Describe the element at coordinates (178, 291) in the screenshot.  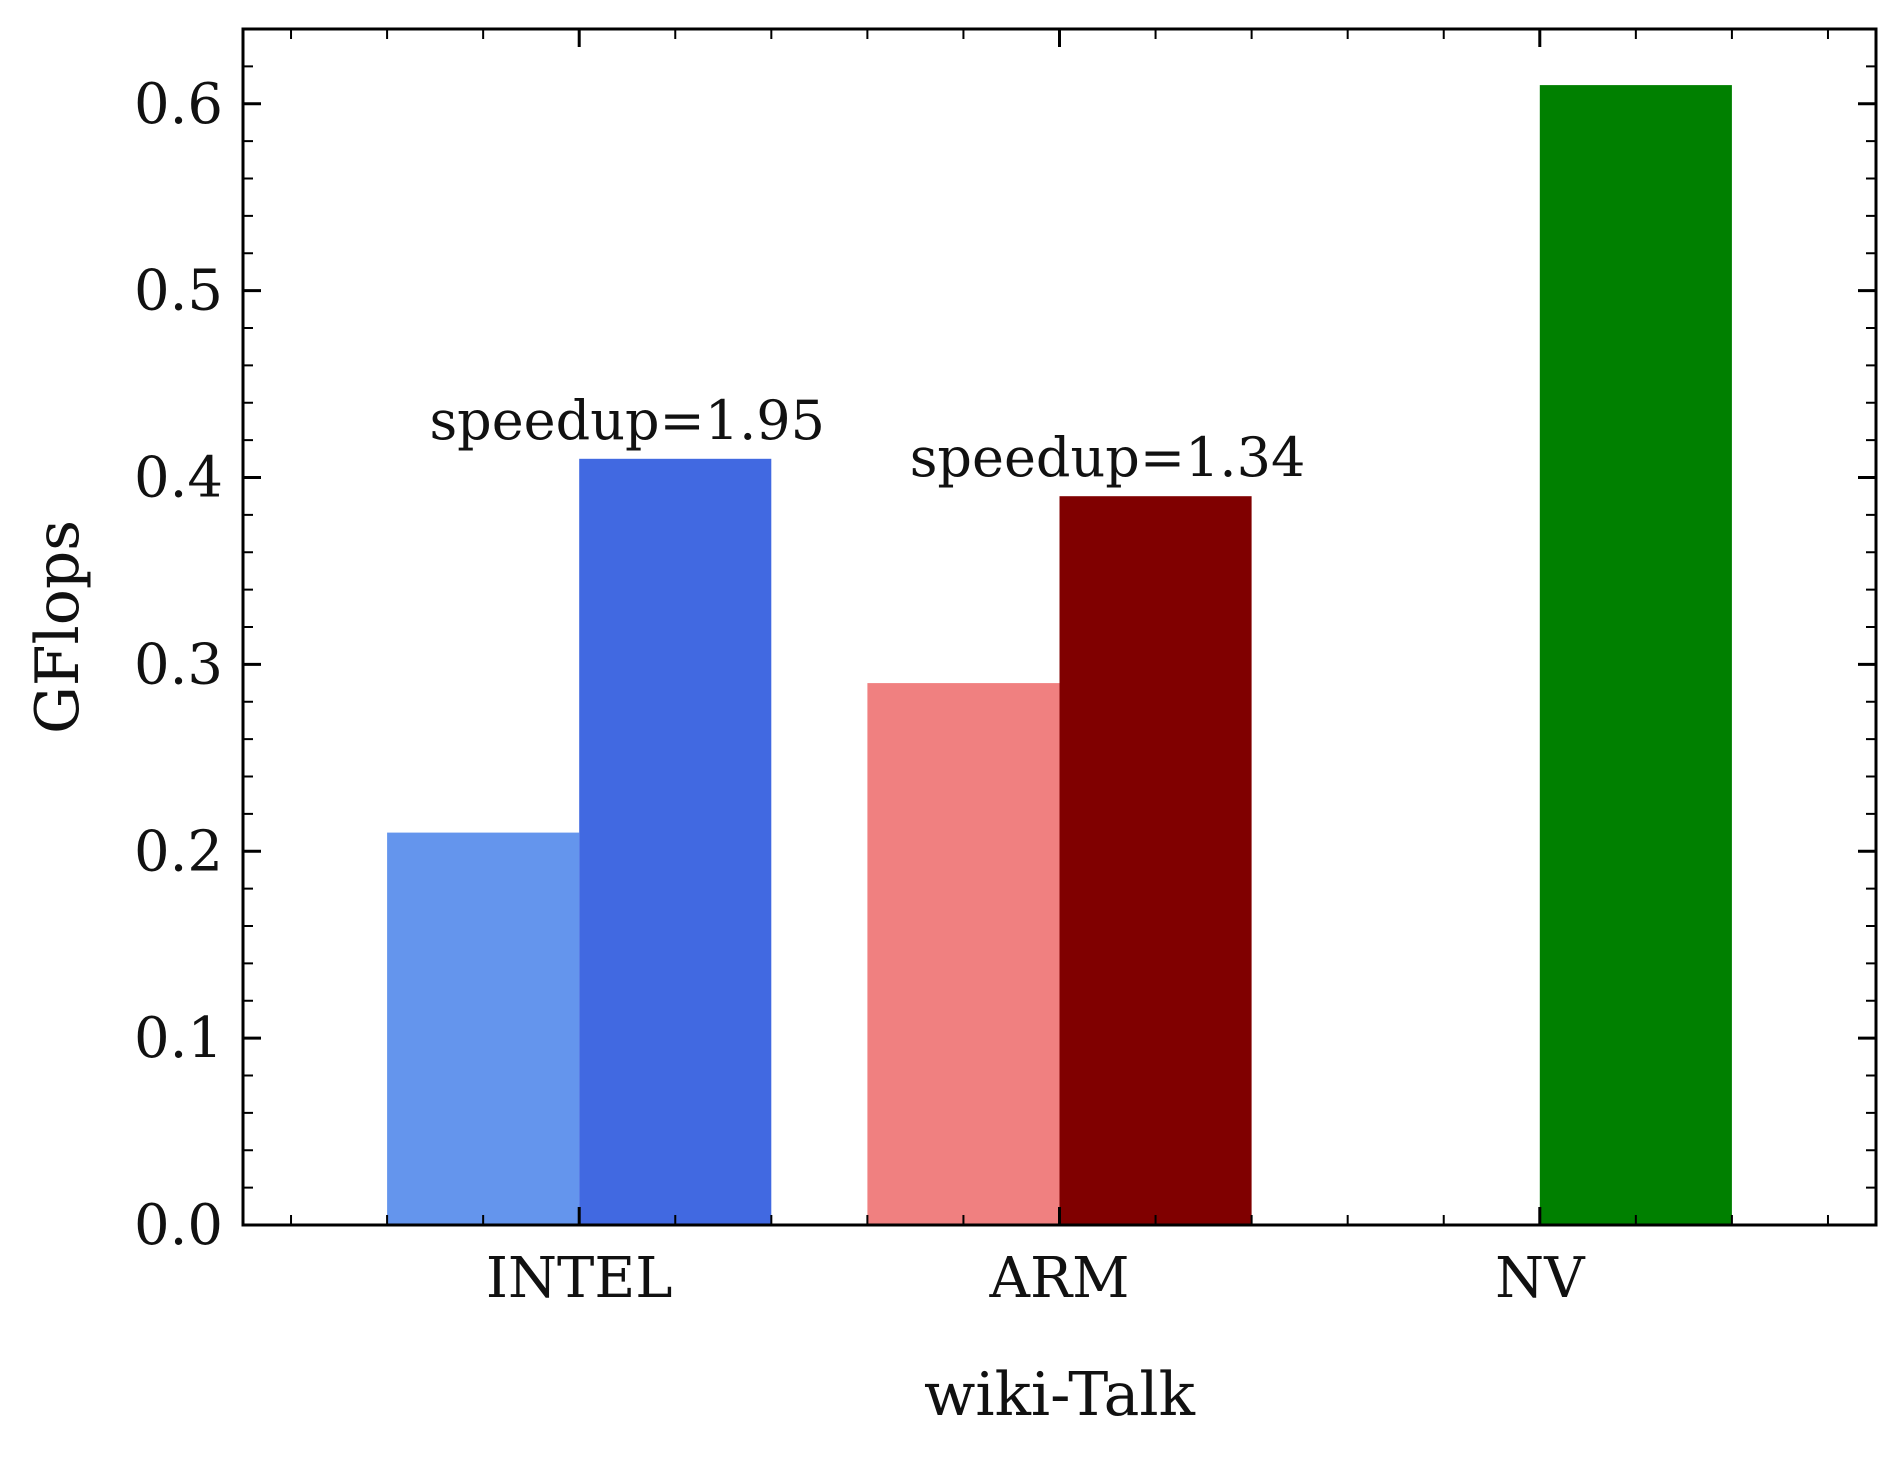
I see `y-tick-label: 0.5` at that location.